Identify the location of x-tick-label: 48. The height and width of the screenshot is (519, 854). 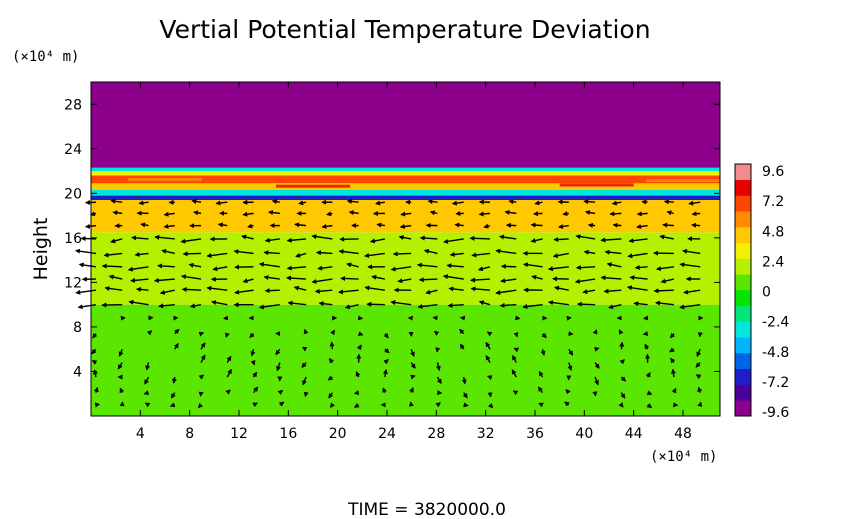
(683, 434).